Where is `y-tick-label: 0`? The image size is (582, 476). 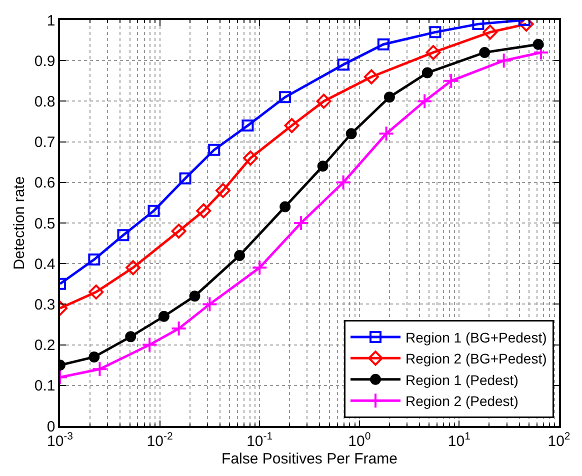
y-tick-label: 0 is located at coordinates (51, 427).